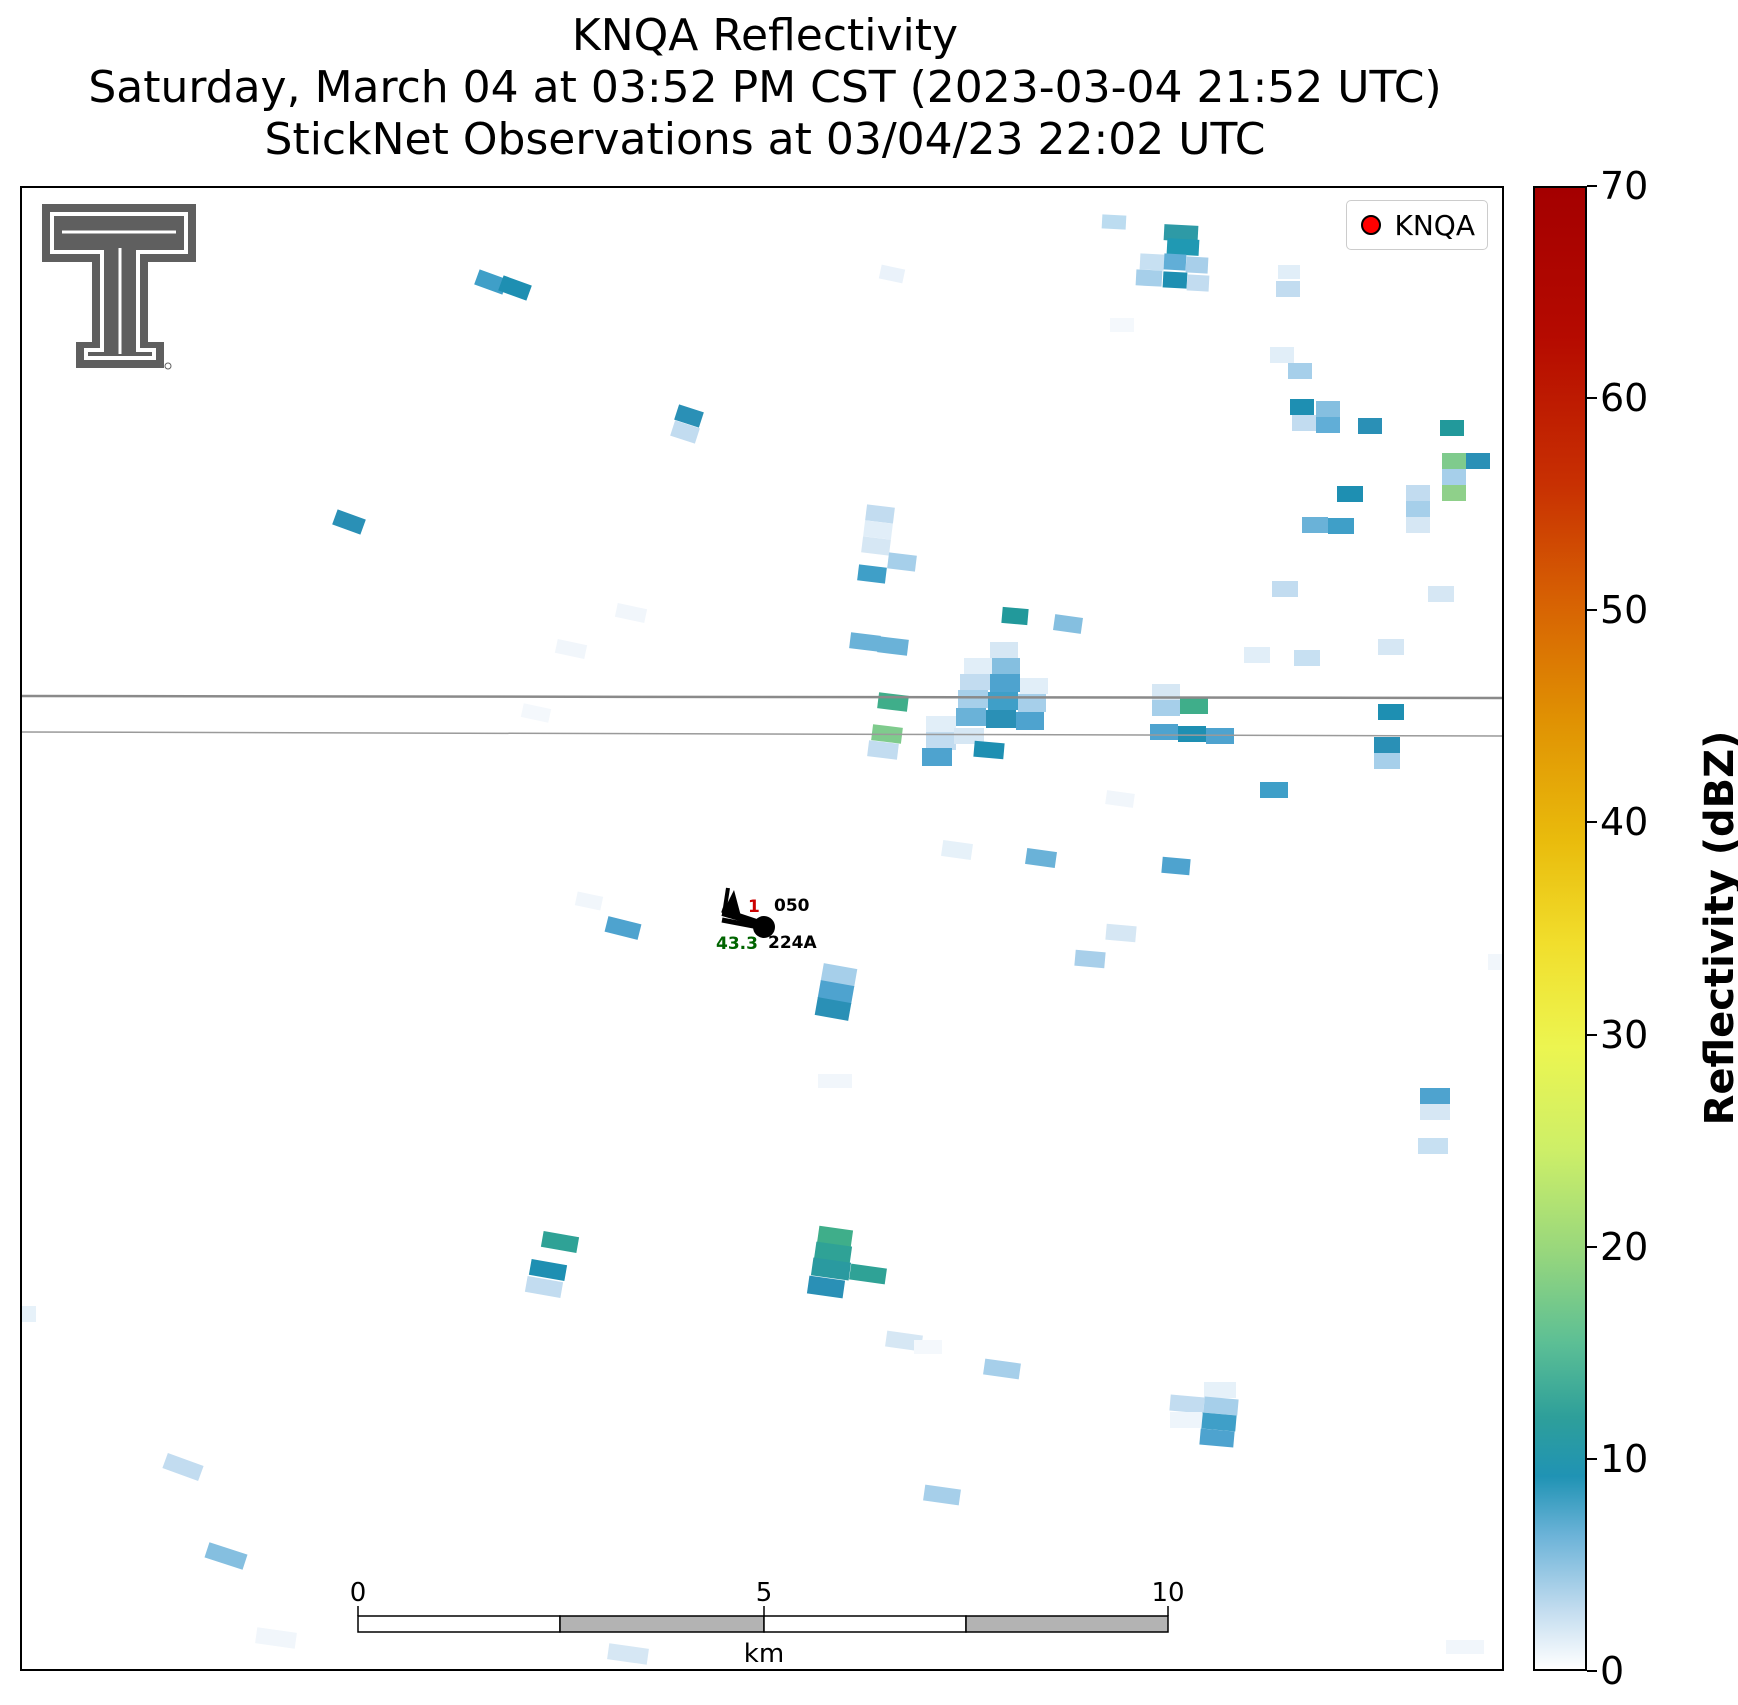 Image resolution: width=1738 pixels, height=1705 pixels. Describe the element at coordinates (762, 697) in the screenshot. I see `boundary-line` at that location.